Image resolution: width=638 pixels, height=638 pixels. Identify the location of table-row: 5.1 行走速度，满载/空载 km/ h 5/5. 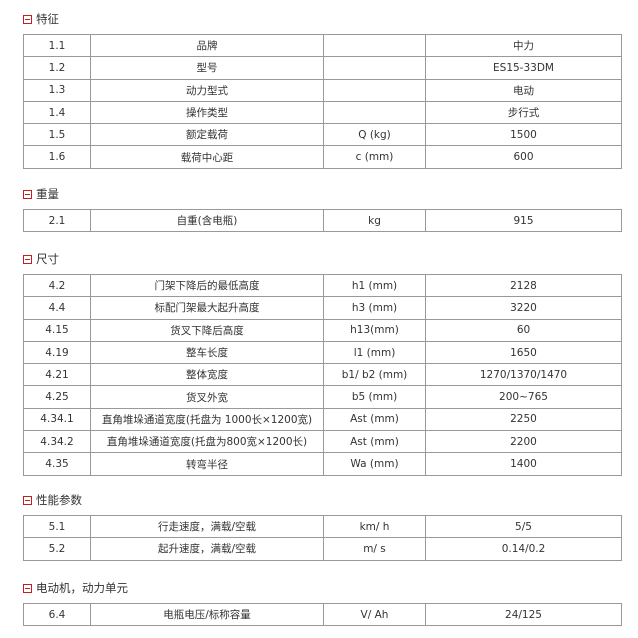
(322, 526).